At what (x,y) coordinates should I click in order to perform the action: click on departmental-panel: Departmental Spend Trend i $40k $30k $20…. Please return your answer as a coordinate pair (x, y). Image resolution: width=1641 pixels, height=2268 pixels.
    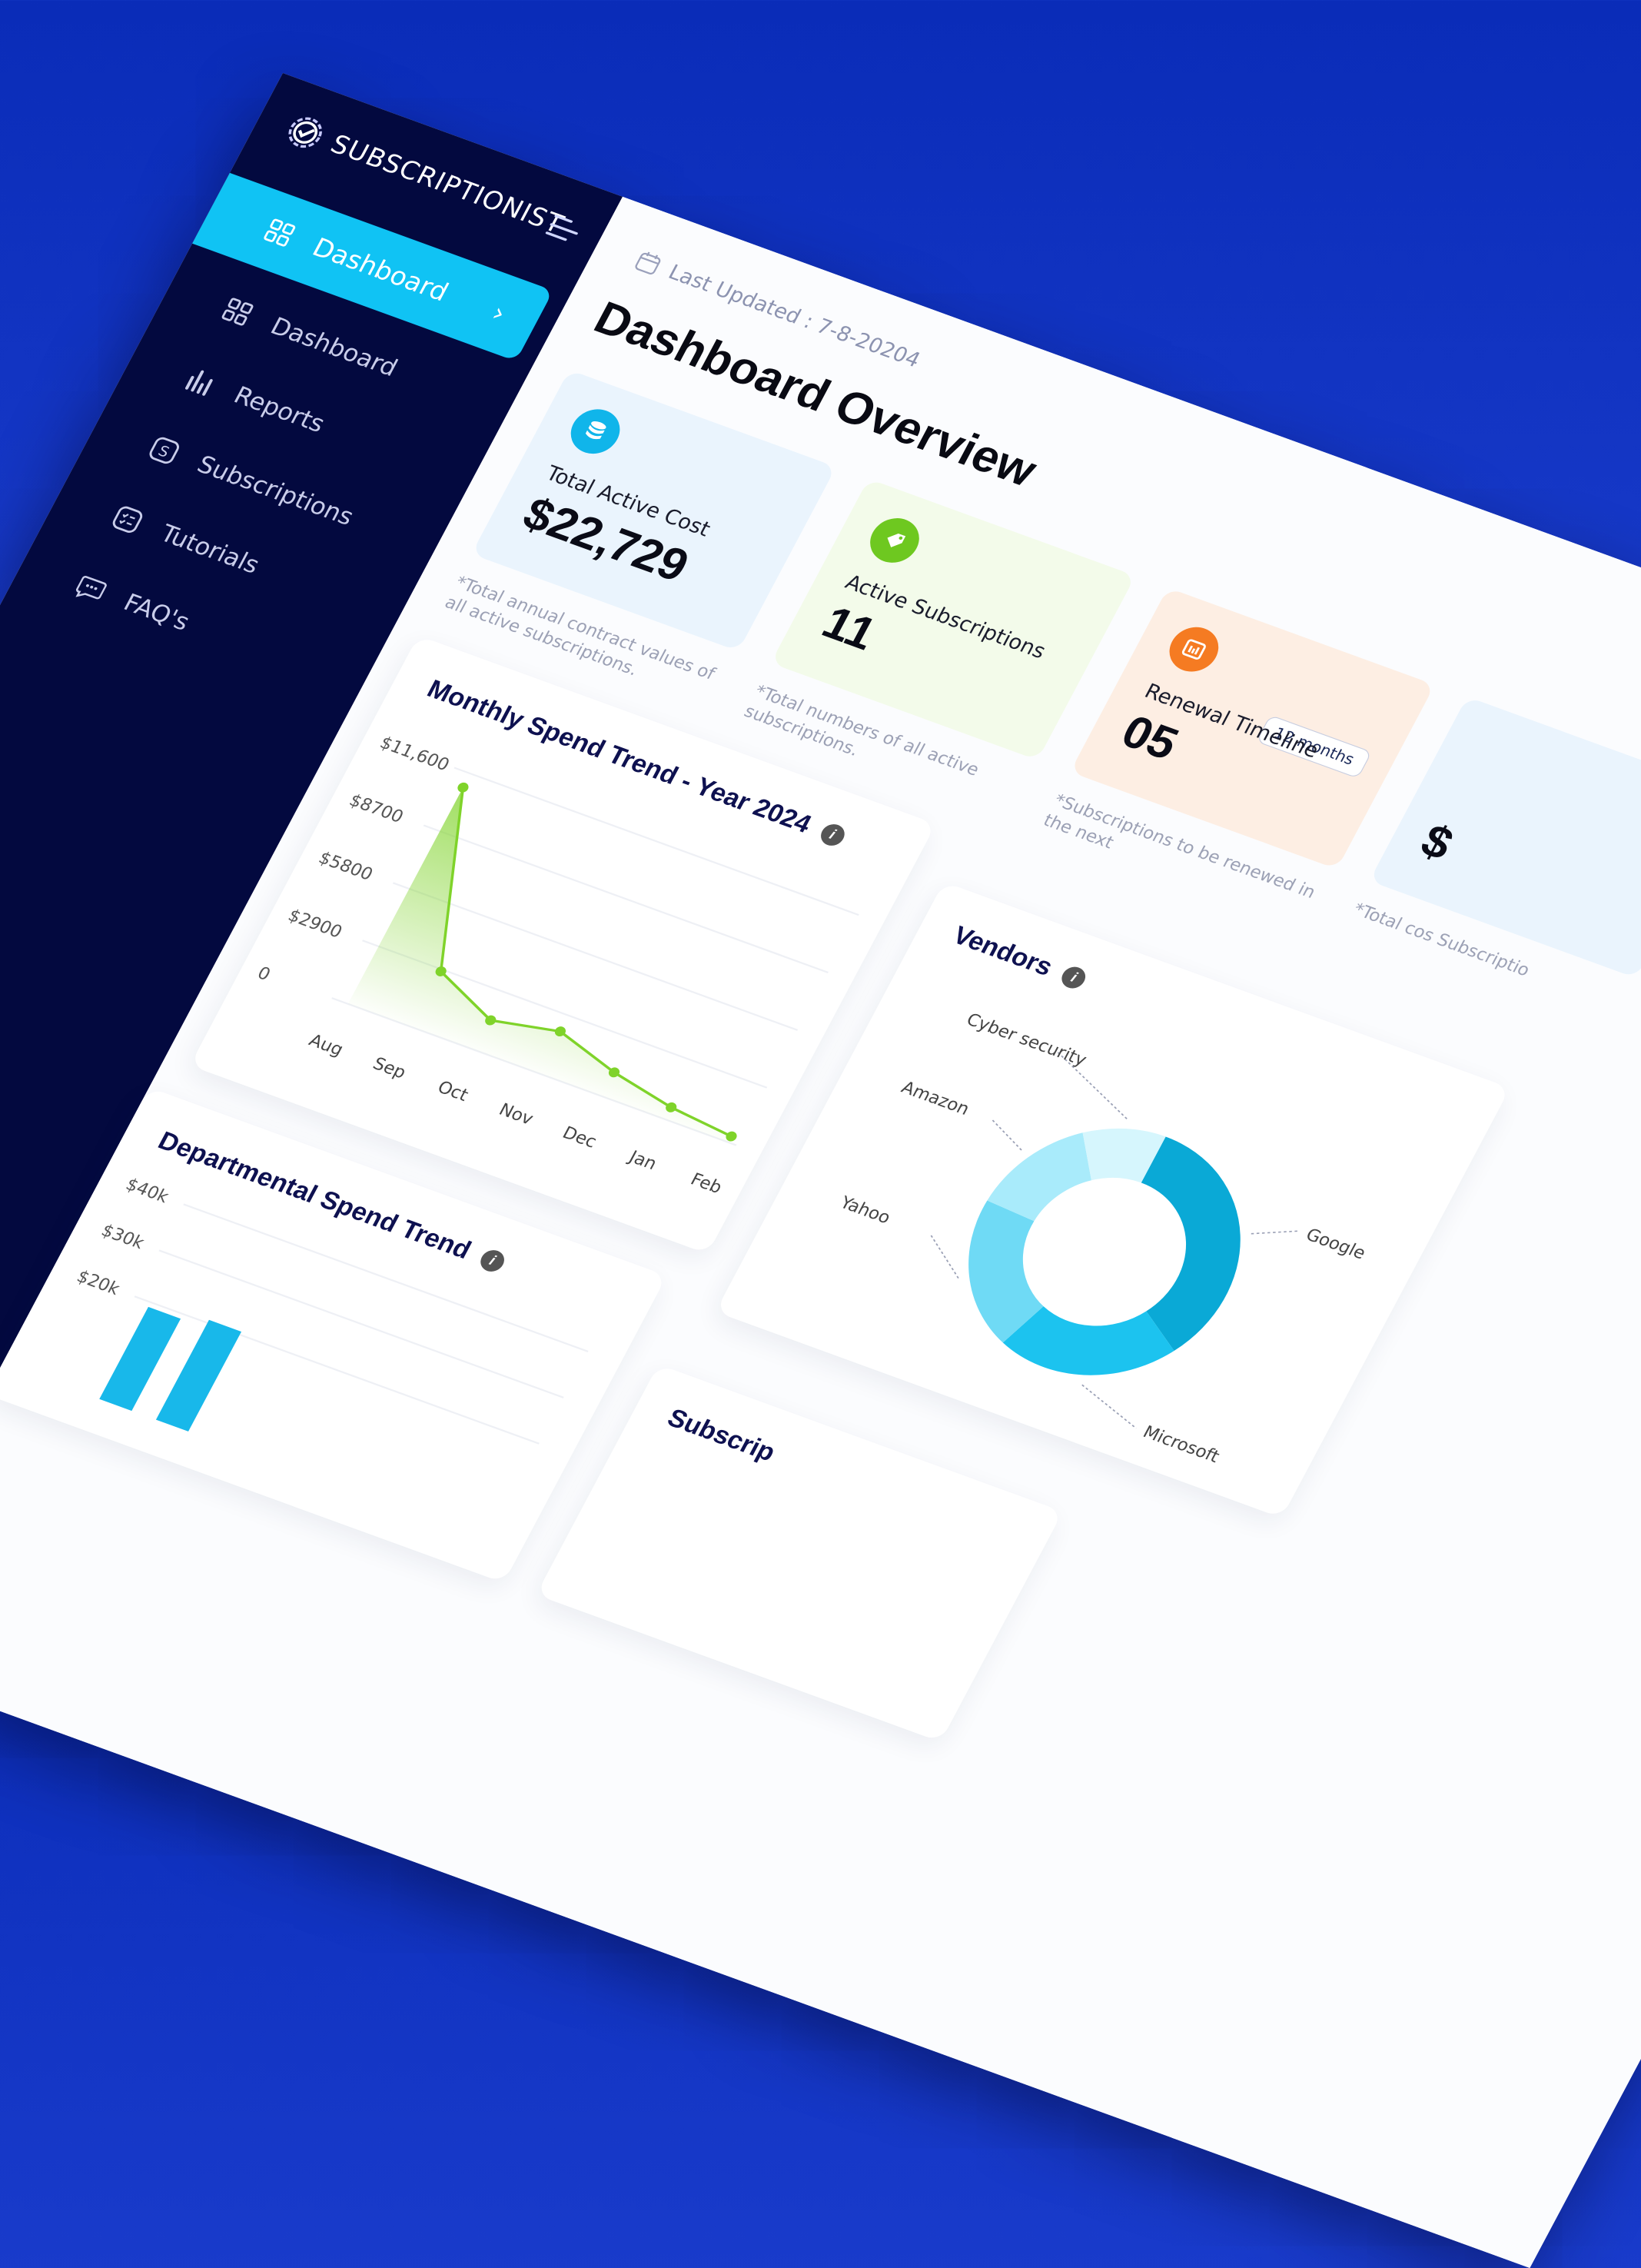
    Looking at the image, I should click on (334, 1335).